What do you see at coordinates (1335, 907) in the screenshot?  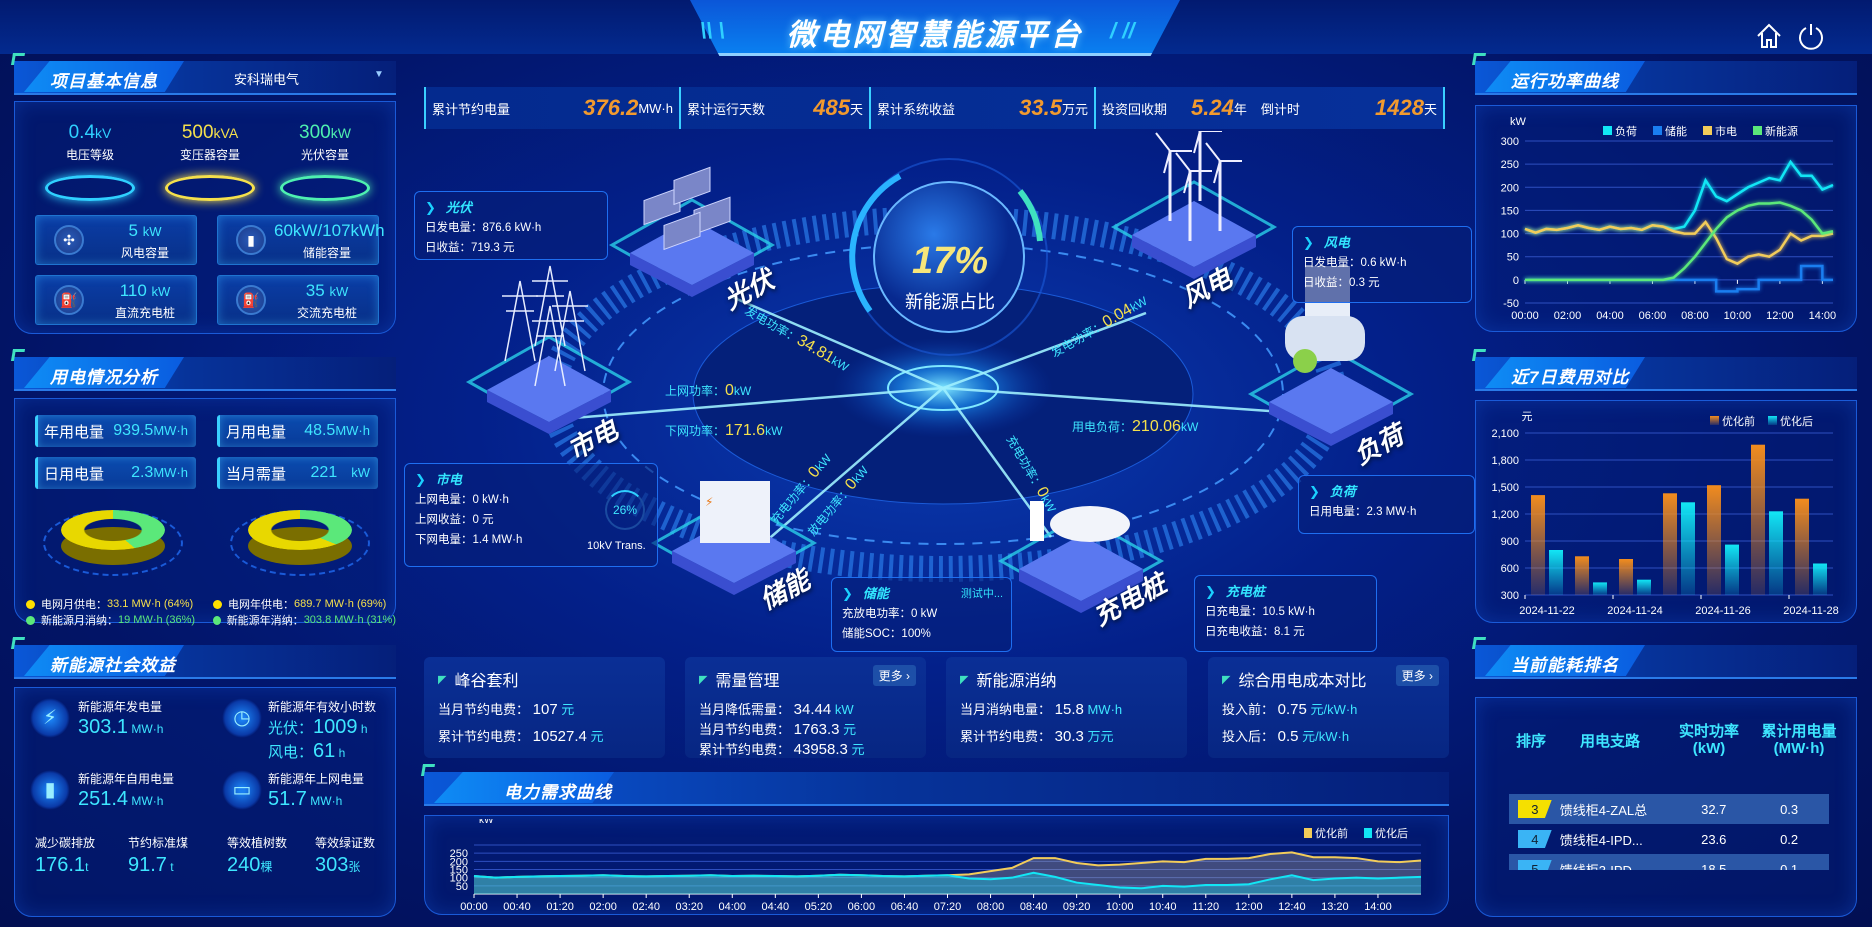 I see `x-tick-label: 13:20` at bounding box center [1335, 907].